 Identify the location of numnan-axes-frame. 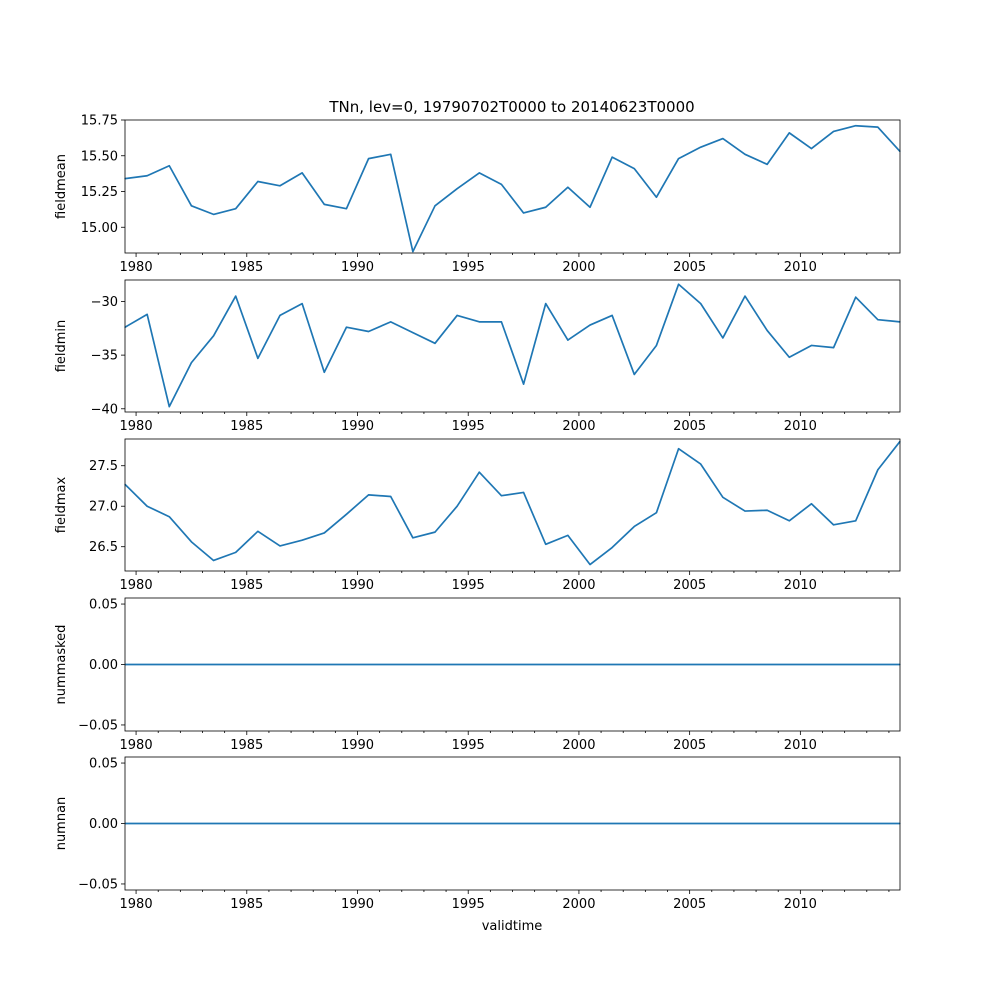
(512, 823).